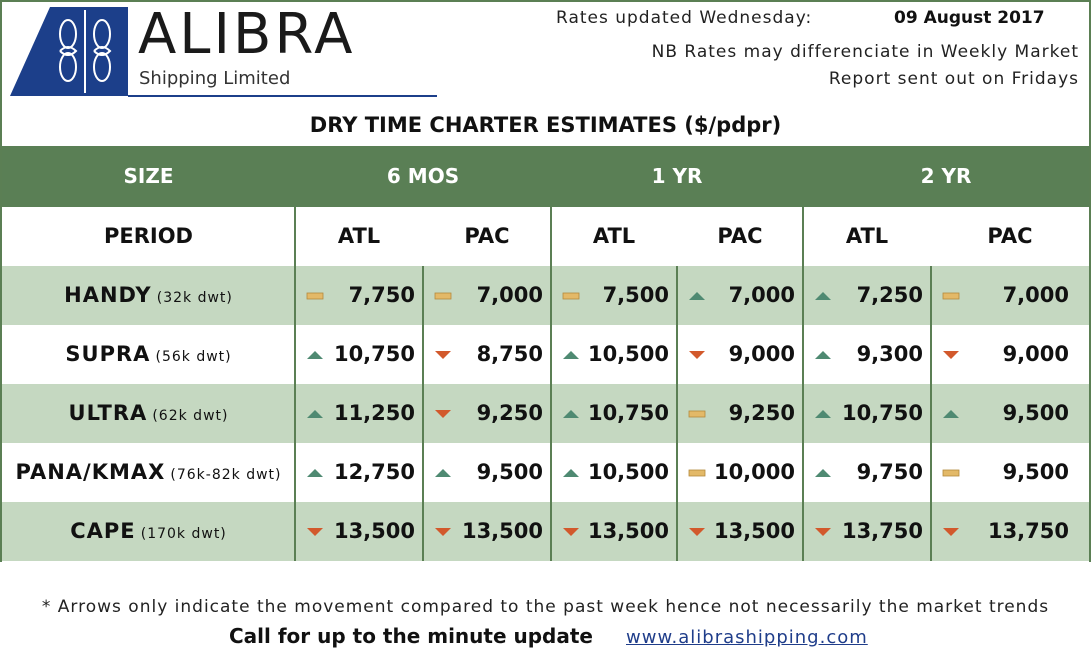 Image resolution: width=1091 pixels, height=653 pixels. I want to click on group-header-6mos: 6 MOS, so click(423, 176).